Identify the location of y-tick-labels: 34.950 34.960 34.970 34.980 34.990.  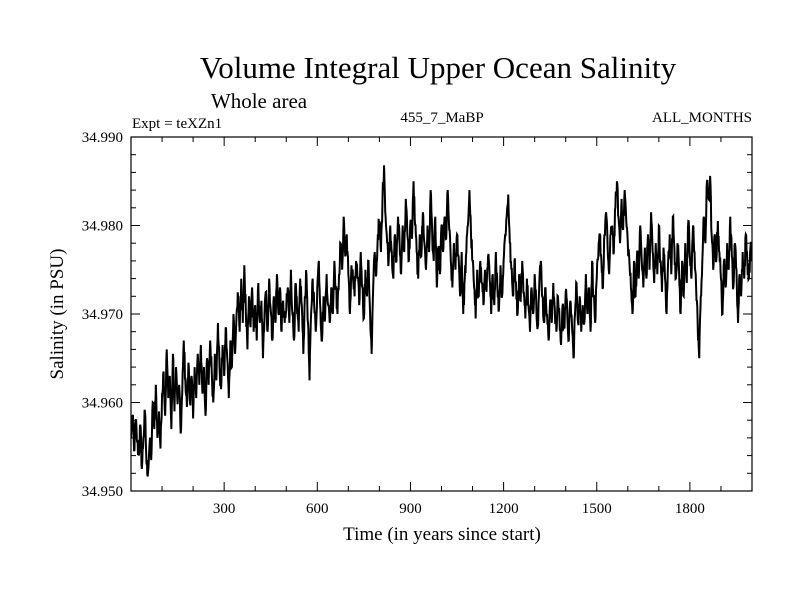
(102, 315).